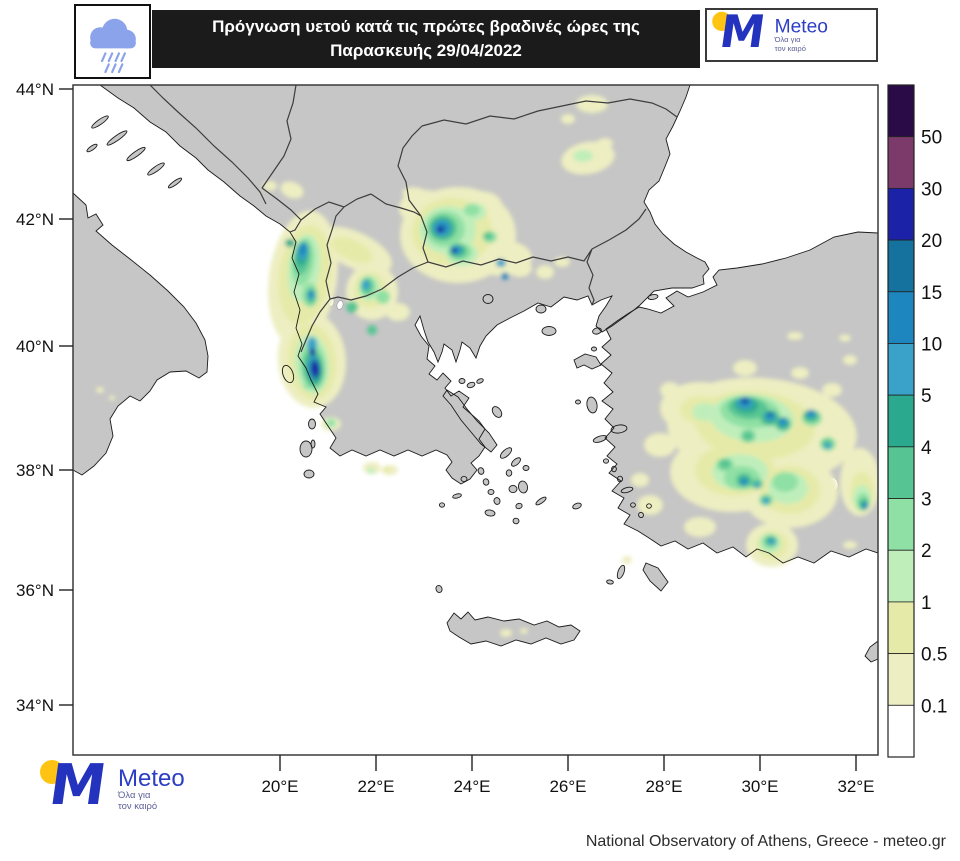 The image size is (960, 861). What do you see at coordinates (855, 786) in the screenshot?
I see `lon-tick-label: 32°E` at bounding box center [855, 786].